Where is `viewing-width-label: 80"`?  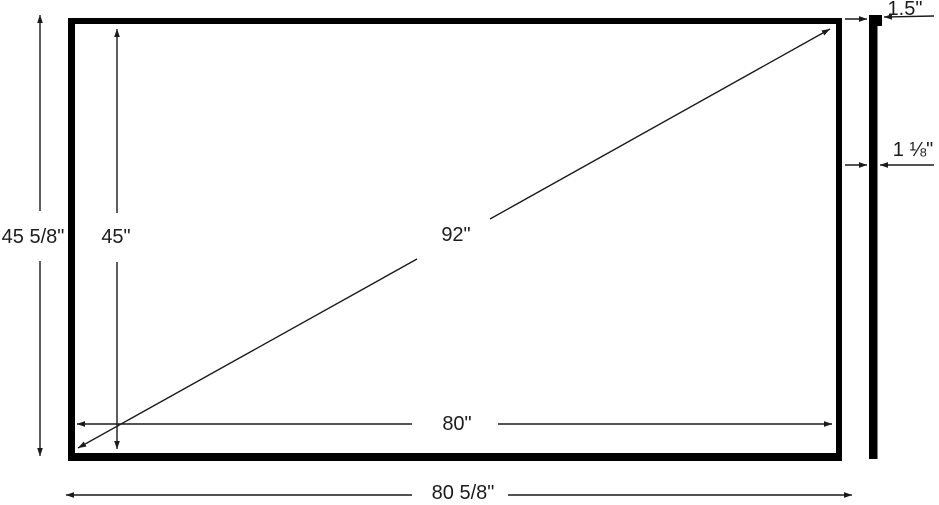 viewing-width-label: 80" is located at coordinates (456, 424).